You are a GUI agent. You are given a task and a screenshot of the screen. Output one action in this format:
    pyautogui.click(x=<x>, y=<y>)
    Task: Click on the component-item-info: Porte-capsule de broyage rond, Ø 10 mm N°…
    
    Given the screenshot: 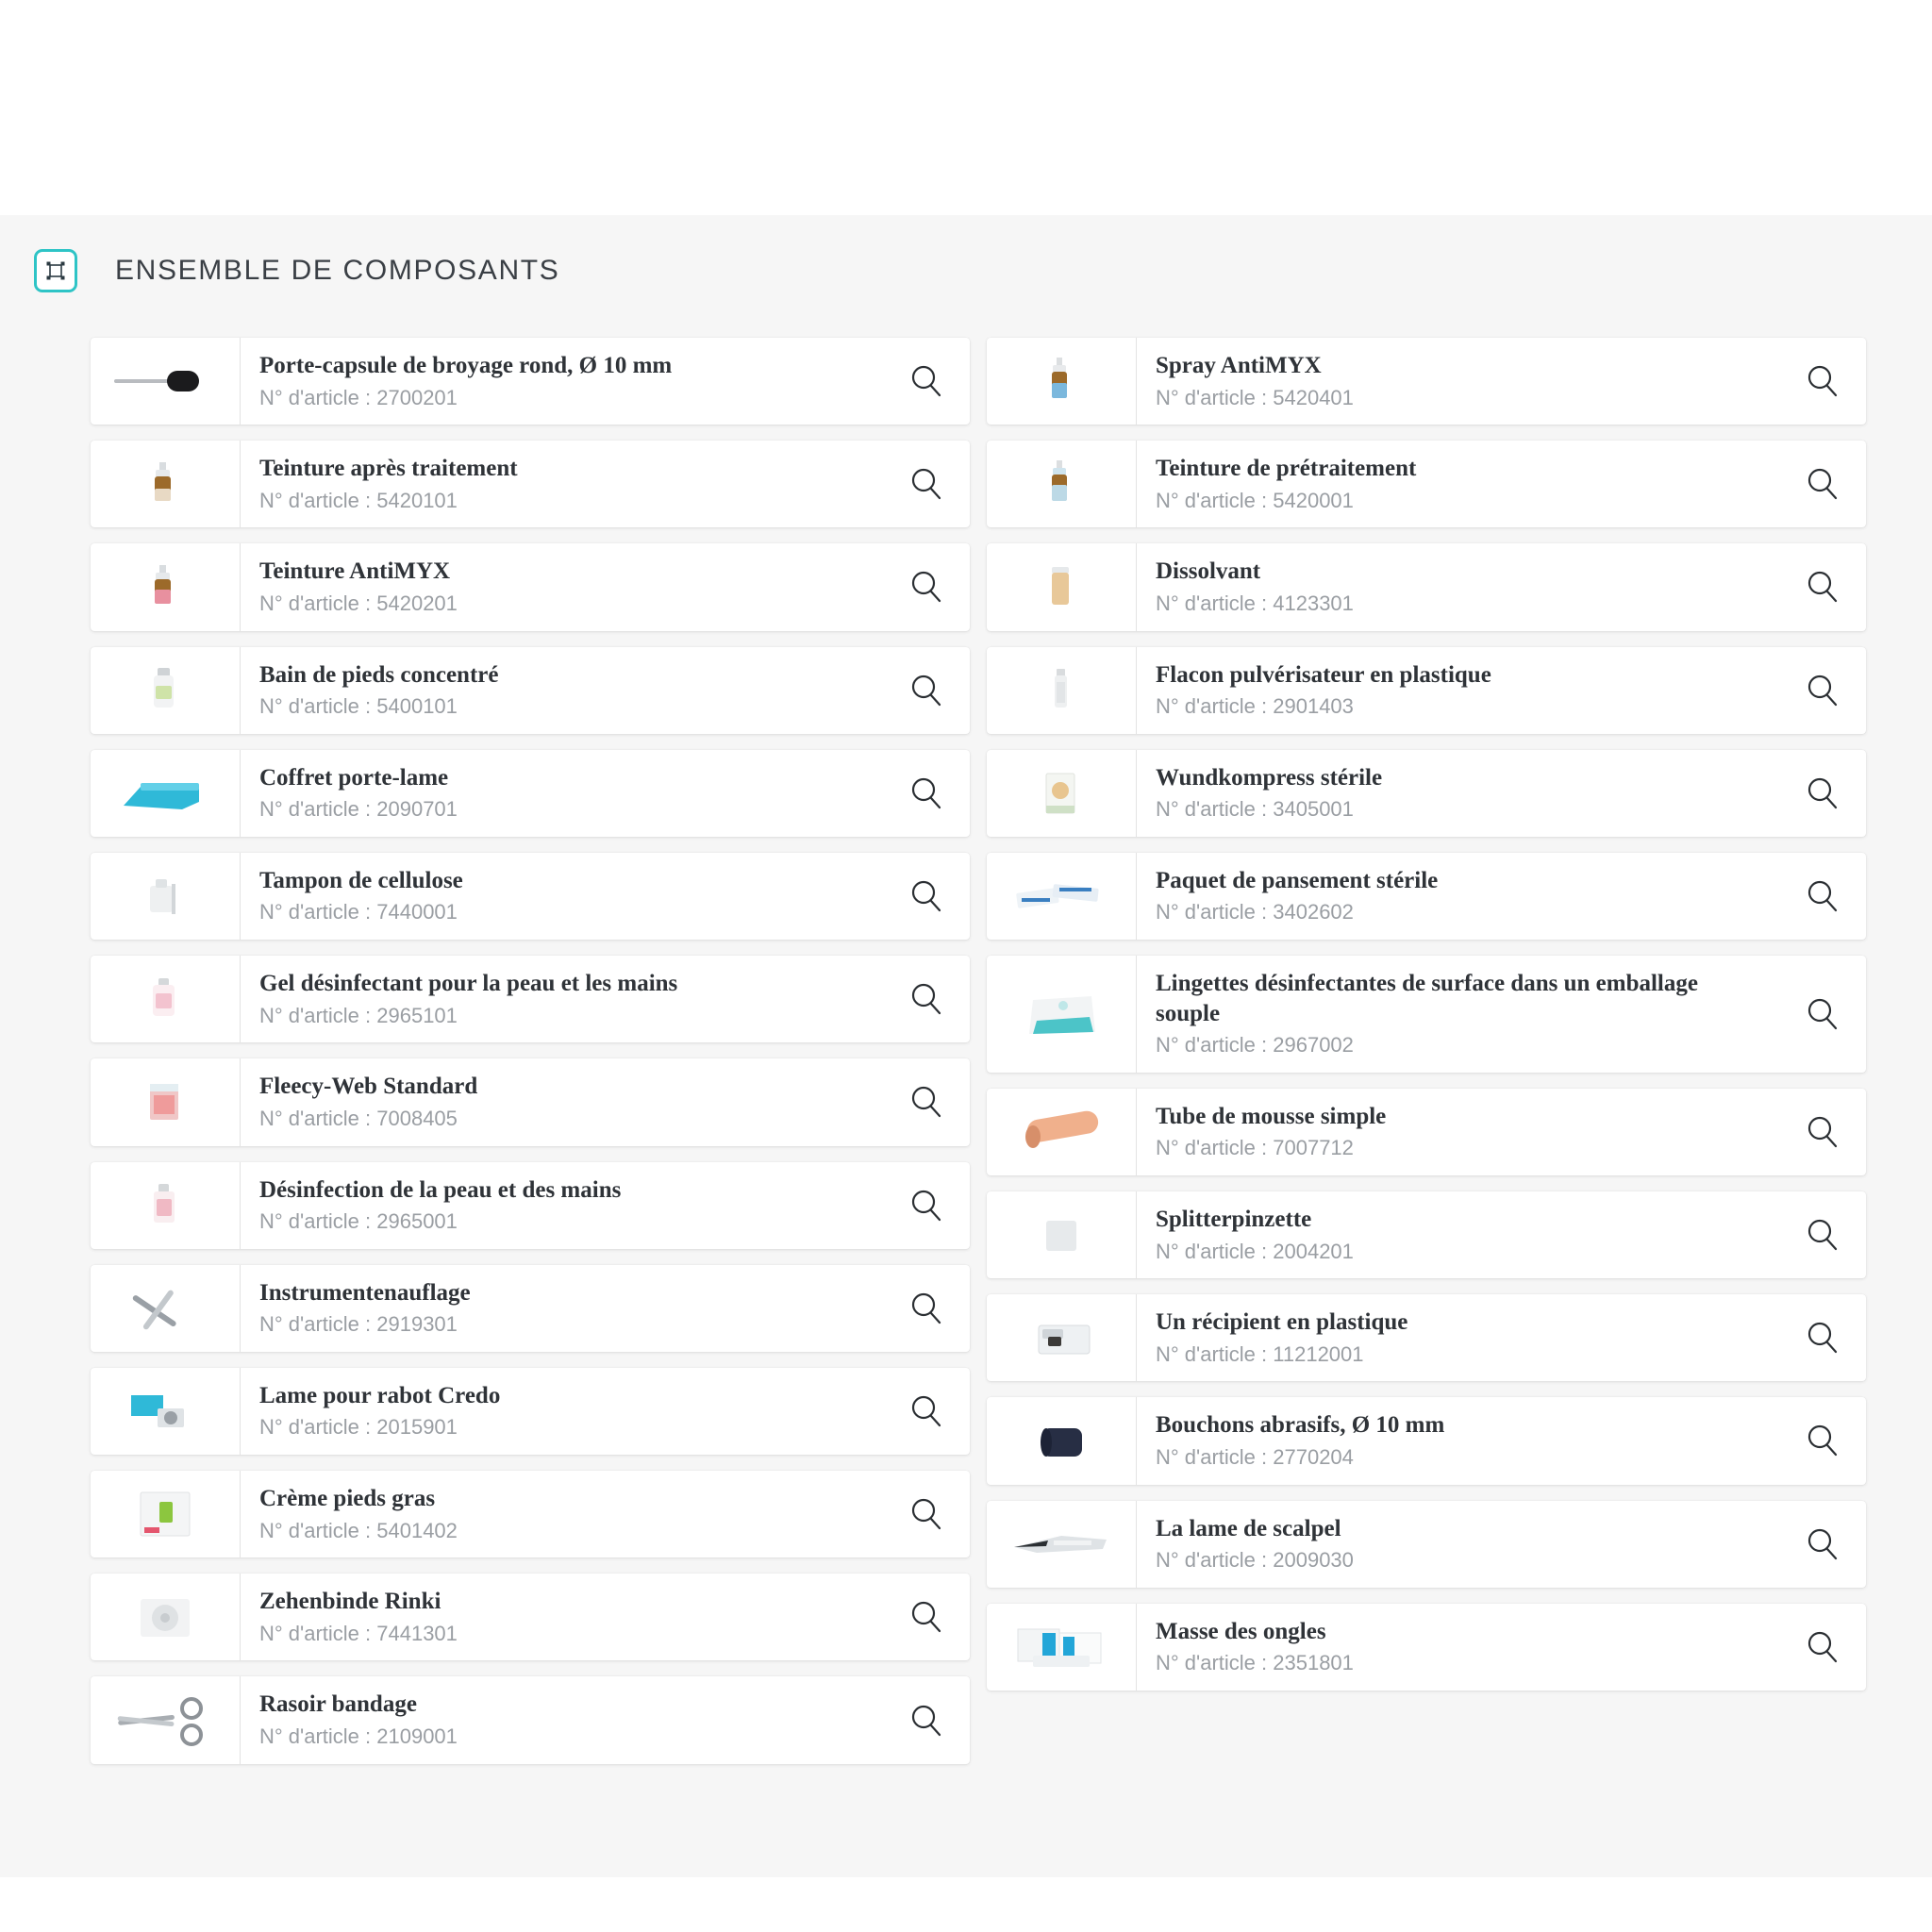 What is the action you would take?
    pyautogui.click(x=561, y=382)
    